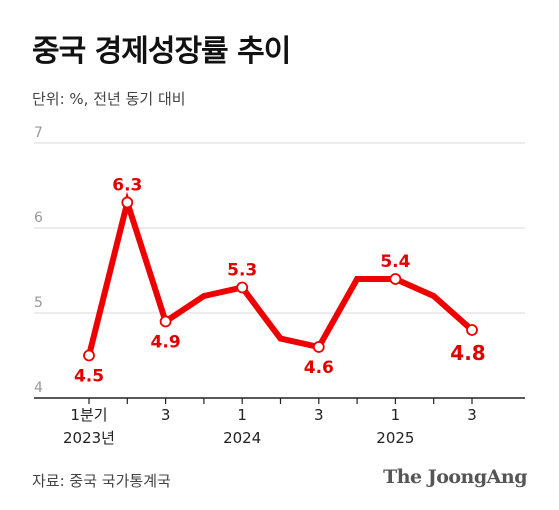 The height and width of the screenshot is (510, 559). I want to click on data-label: 4.6, so click(319, 368).